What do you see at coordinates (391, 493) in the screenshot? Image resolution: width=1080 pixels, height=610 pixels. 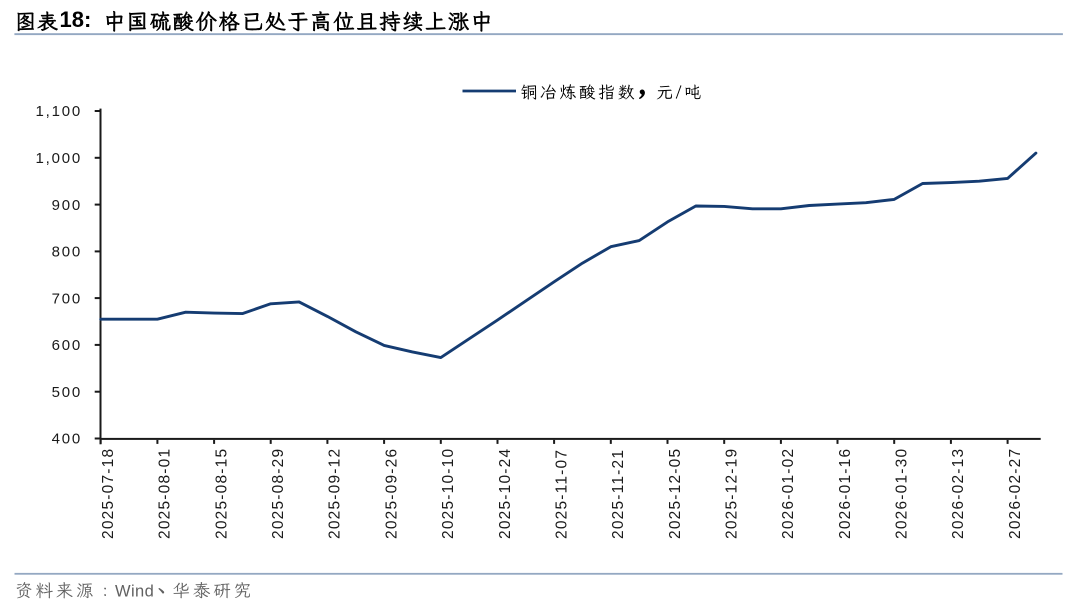 I see `svg-text: 2025-09-26` at bounding box center [391, 493].